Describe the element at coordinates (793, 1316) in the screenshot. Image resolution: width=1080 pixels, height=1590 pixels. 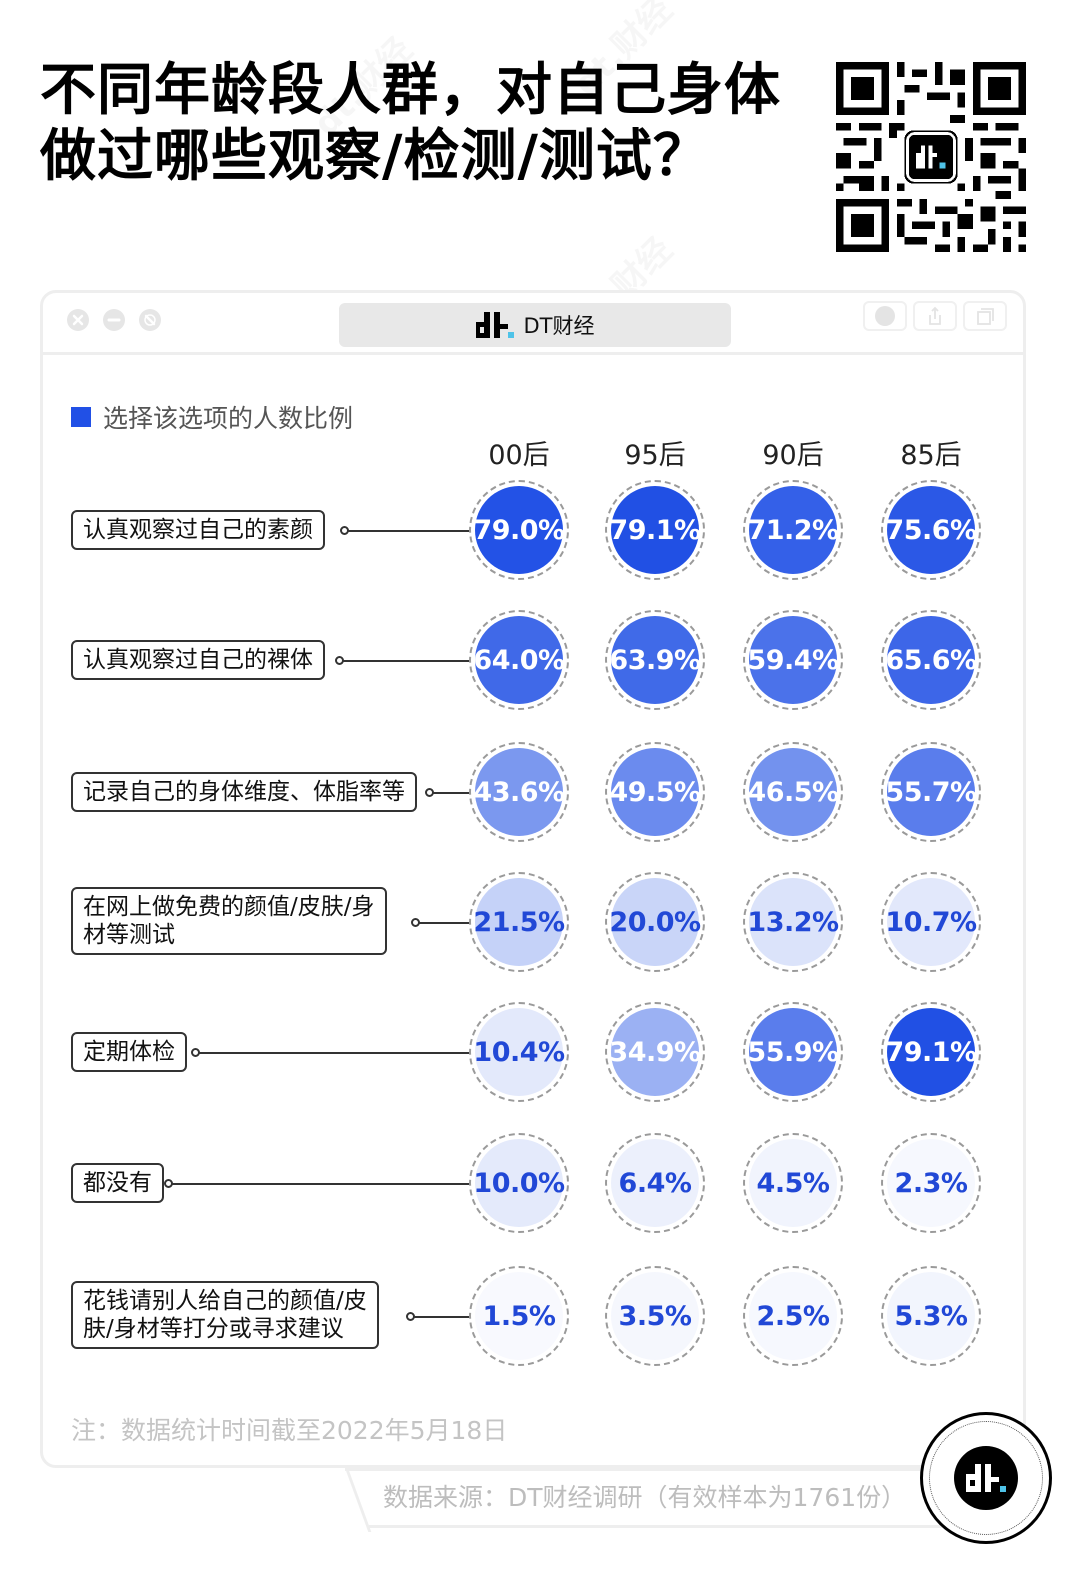
I see `bubble-90: 2.5%` at that location.